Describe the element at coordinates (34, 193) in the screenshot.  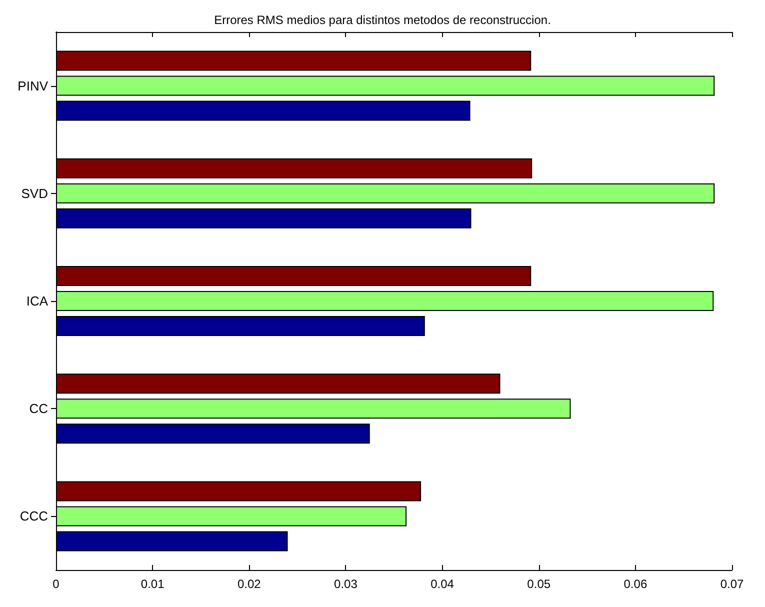
I see `y-tick-label: SVD` at that location.